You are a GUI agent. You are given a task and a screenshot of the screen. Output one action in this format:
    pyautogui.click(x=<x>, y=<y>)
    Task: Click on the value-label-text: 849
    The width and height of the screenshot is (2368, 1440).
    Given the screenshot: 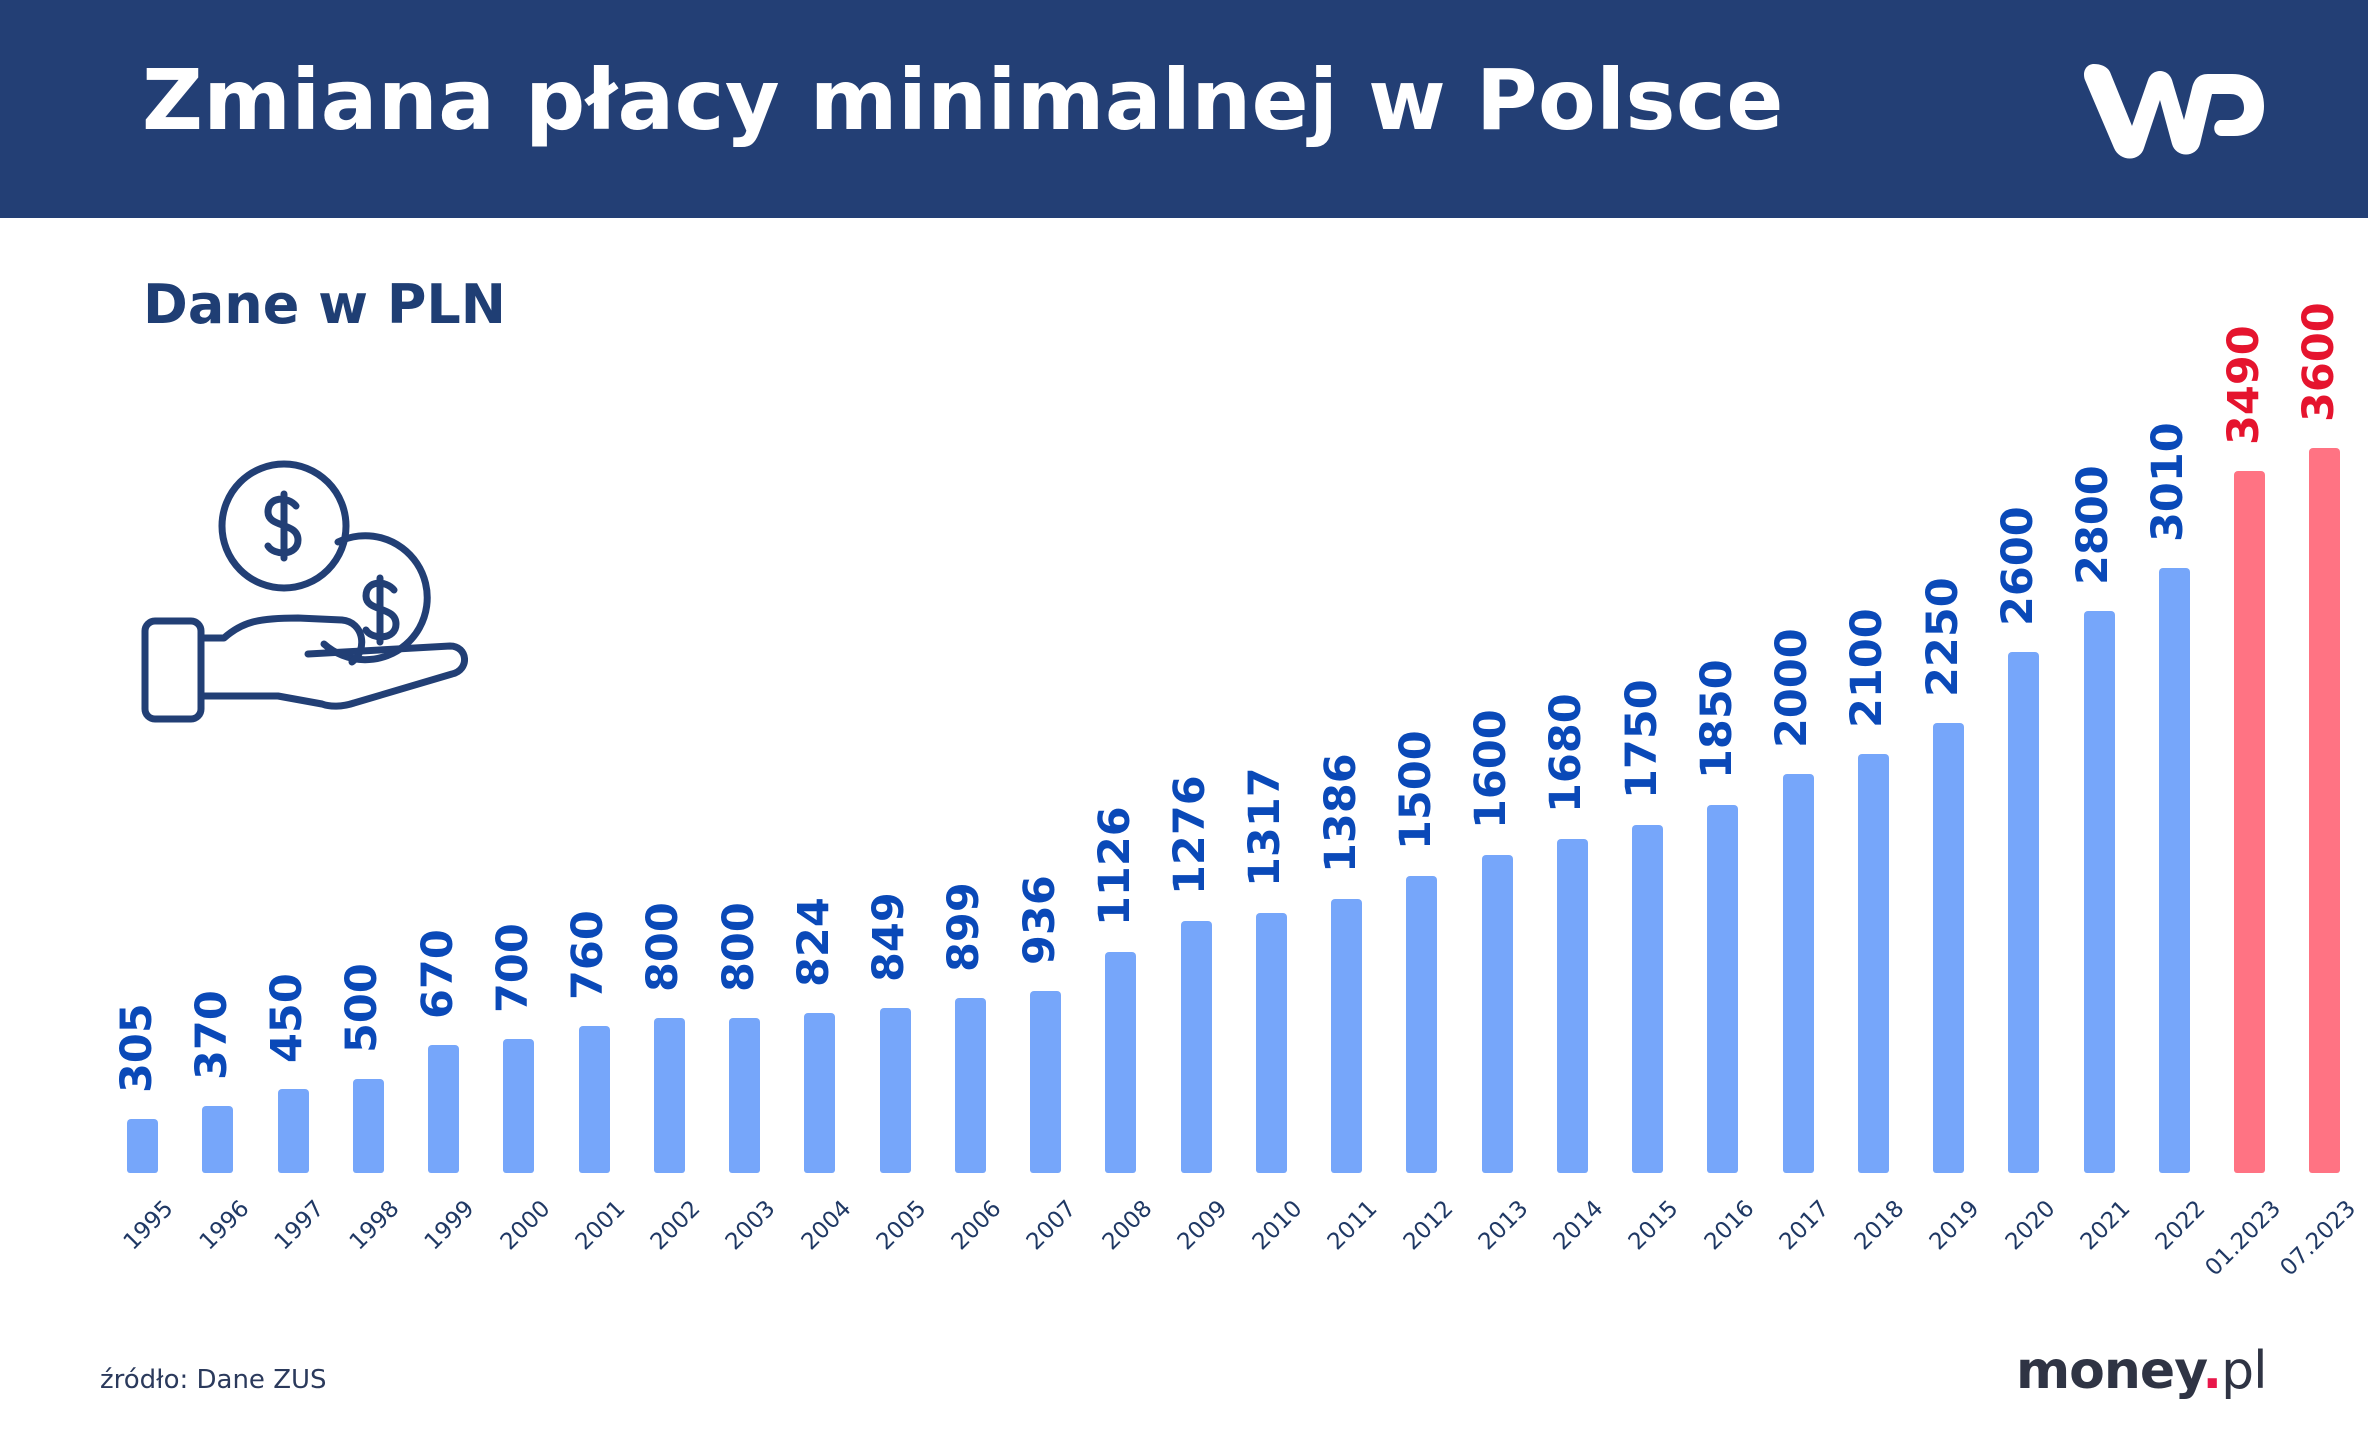 What is the action you would take?
    pyautogui.click(x=889, y=937)
    